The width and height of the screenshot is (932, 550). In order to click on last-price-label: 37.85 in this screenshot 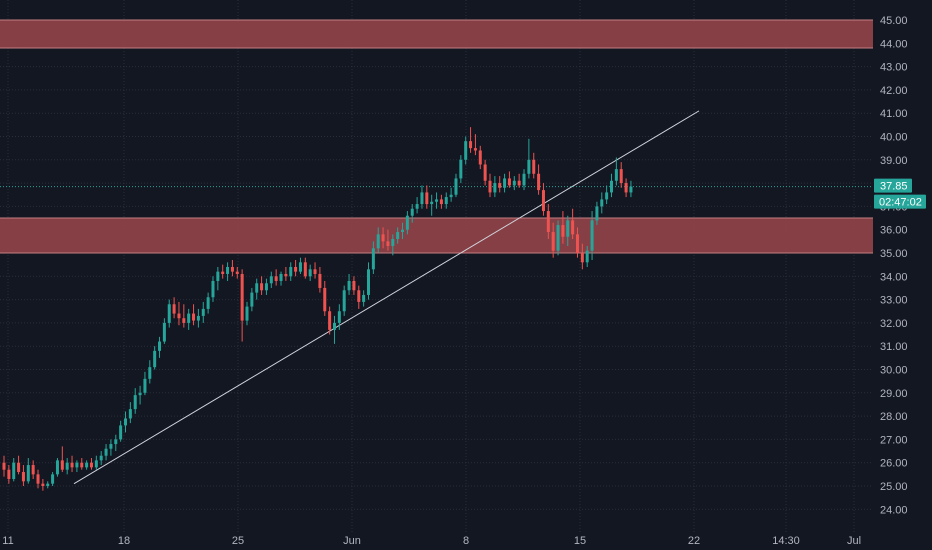, I will do `click(894, 187)`.